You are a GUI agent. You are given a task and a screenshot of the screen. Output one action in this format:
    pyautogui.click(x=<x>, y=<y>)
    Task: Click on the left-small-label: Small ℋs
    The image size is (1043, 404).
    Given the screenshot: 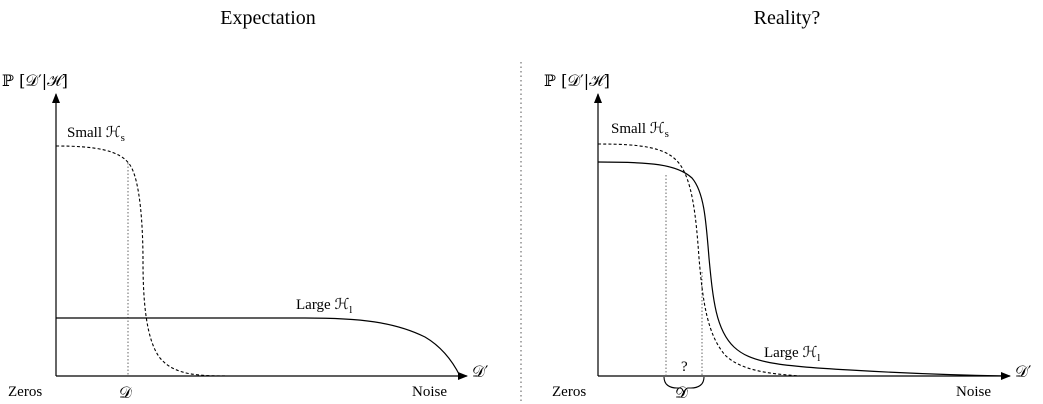 What is the action you would take?
    pyautogui.click(x=96, y=134)
    